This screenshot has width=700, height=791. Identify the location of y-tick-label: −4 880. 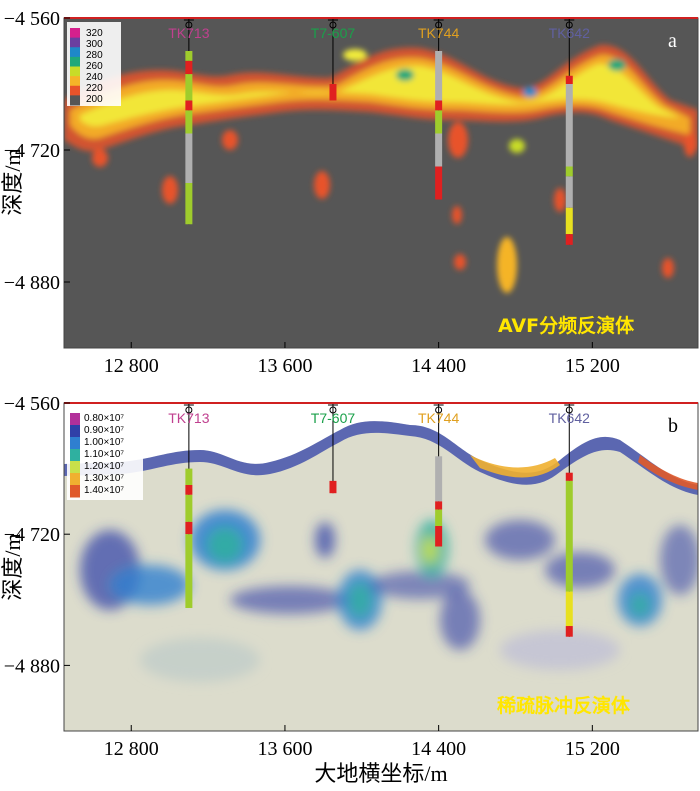
(32, 666).